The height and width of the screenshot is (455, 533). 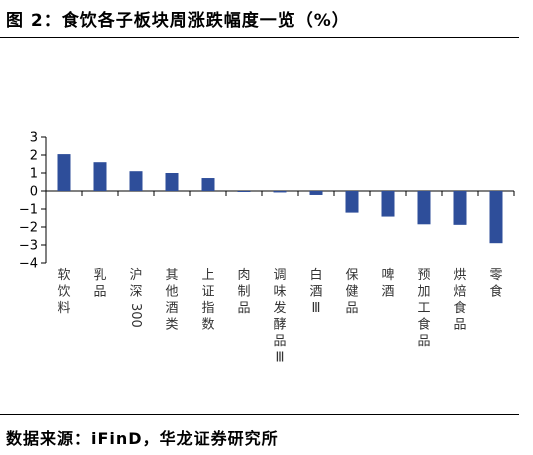 I want to click on y-tick-label: 3, so click(x=34, y=138).